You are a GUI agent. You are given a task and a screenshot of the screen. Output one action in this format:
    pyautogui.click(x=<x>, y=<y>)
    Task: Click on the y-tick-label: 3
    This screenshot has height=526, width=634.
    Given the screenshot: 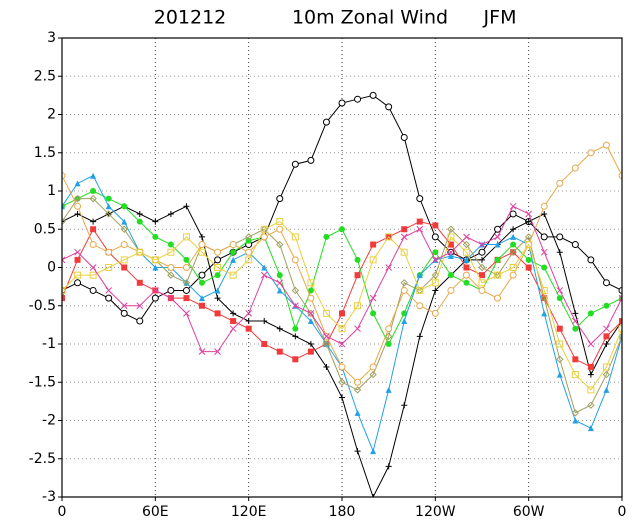 What is the action you would take?
    pyautogui.click(x=51, y=38)
    